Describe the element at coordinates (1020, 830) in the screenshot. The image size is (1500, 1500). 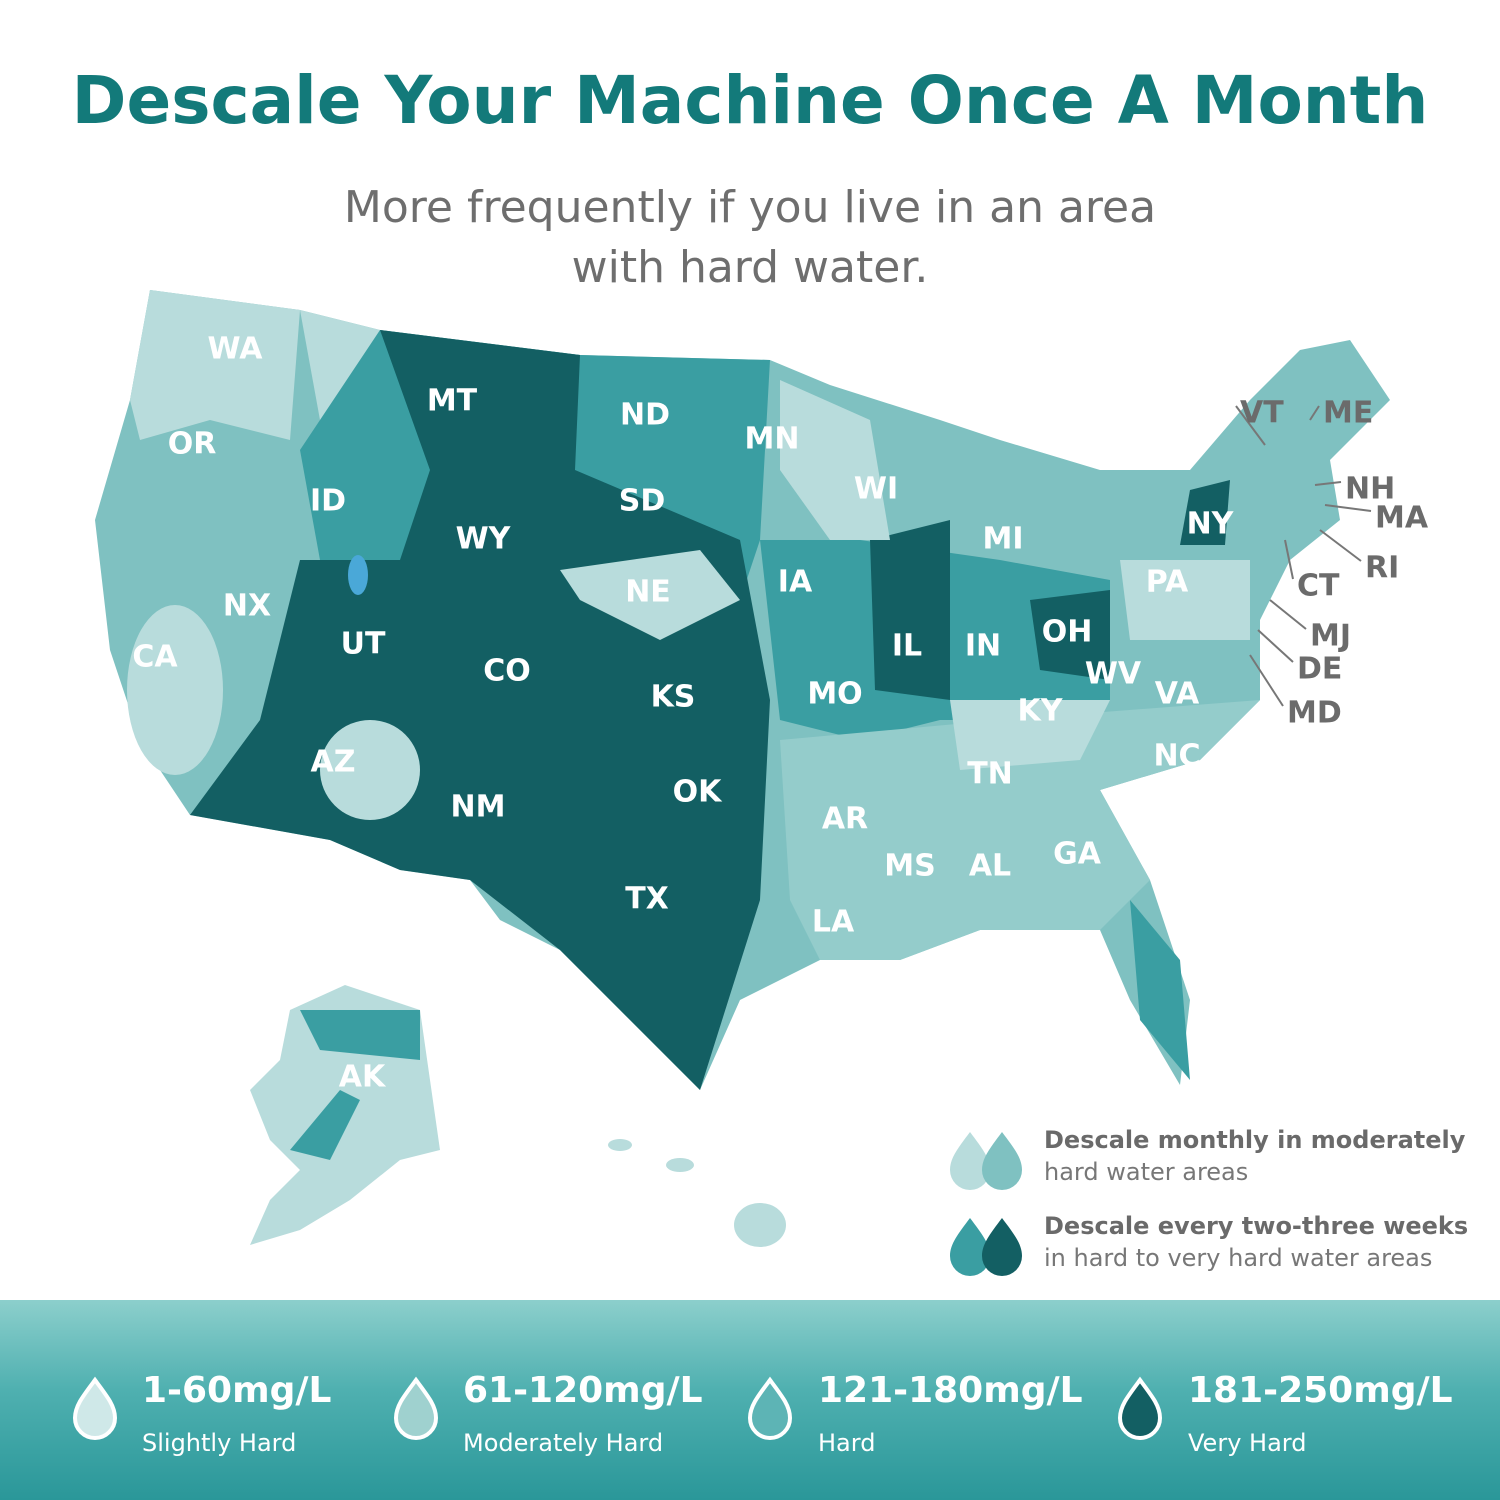
I see `zone-light-medium` at that location.